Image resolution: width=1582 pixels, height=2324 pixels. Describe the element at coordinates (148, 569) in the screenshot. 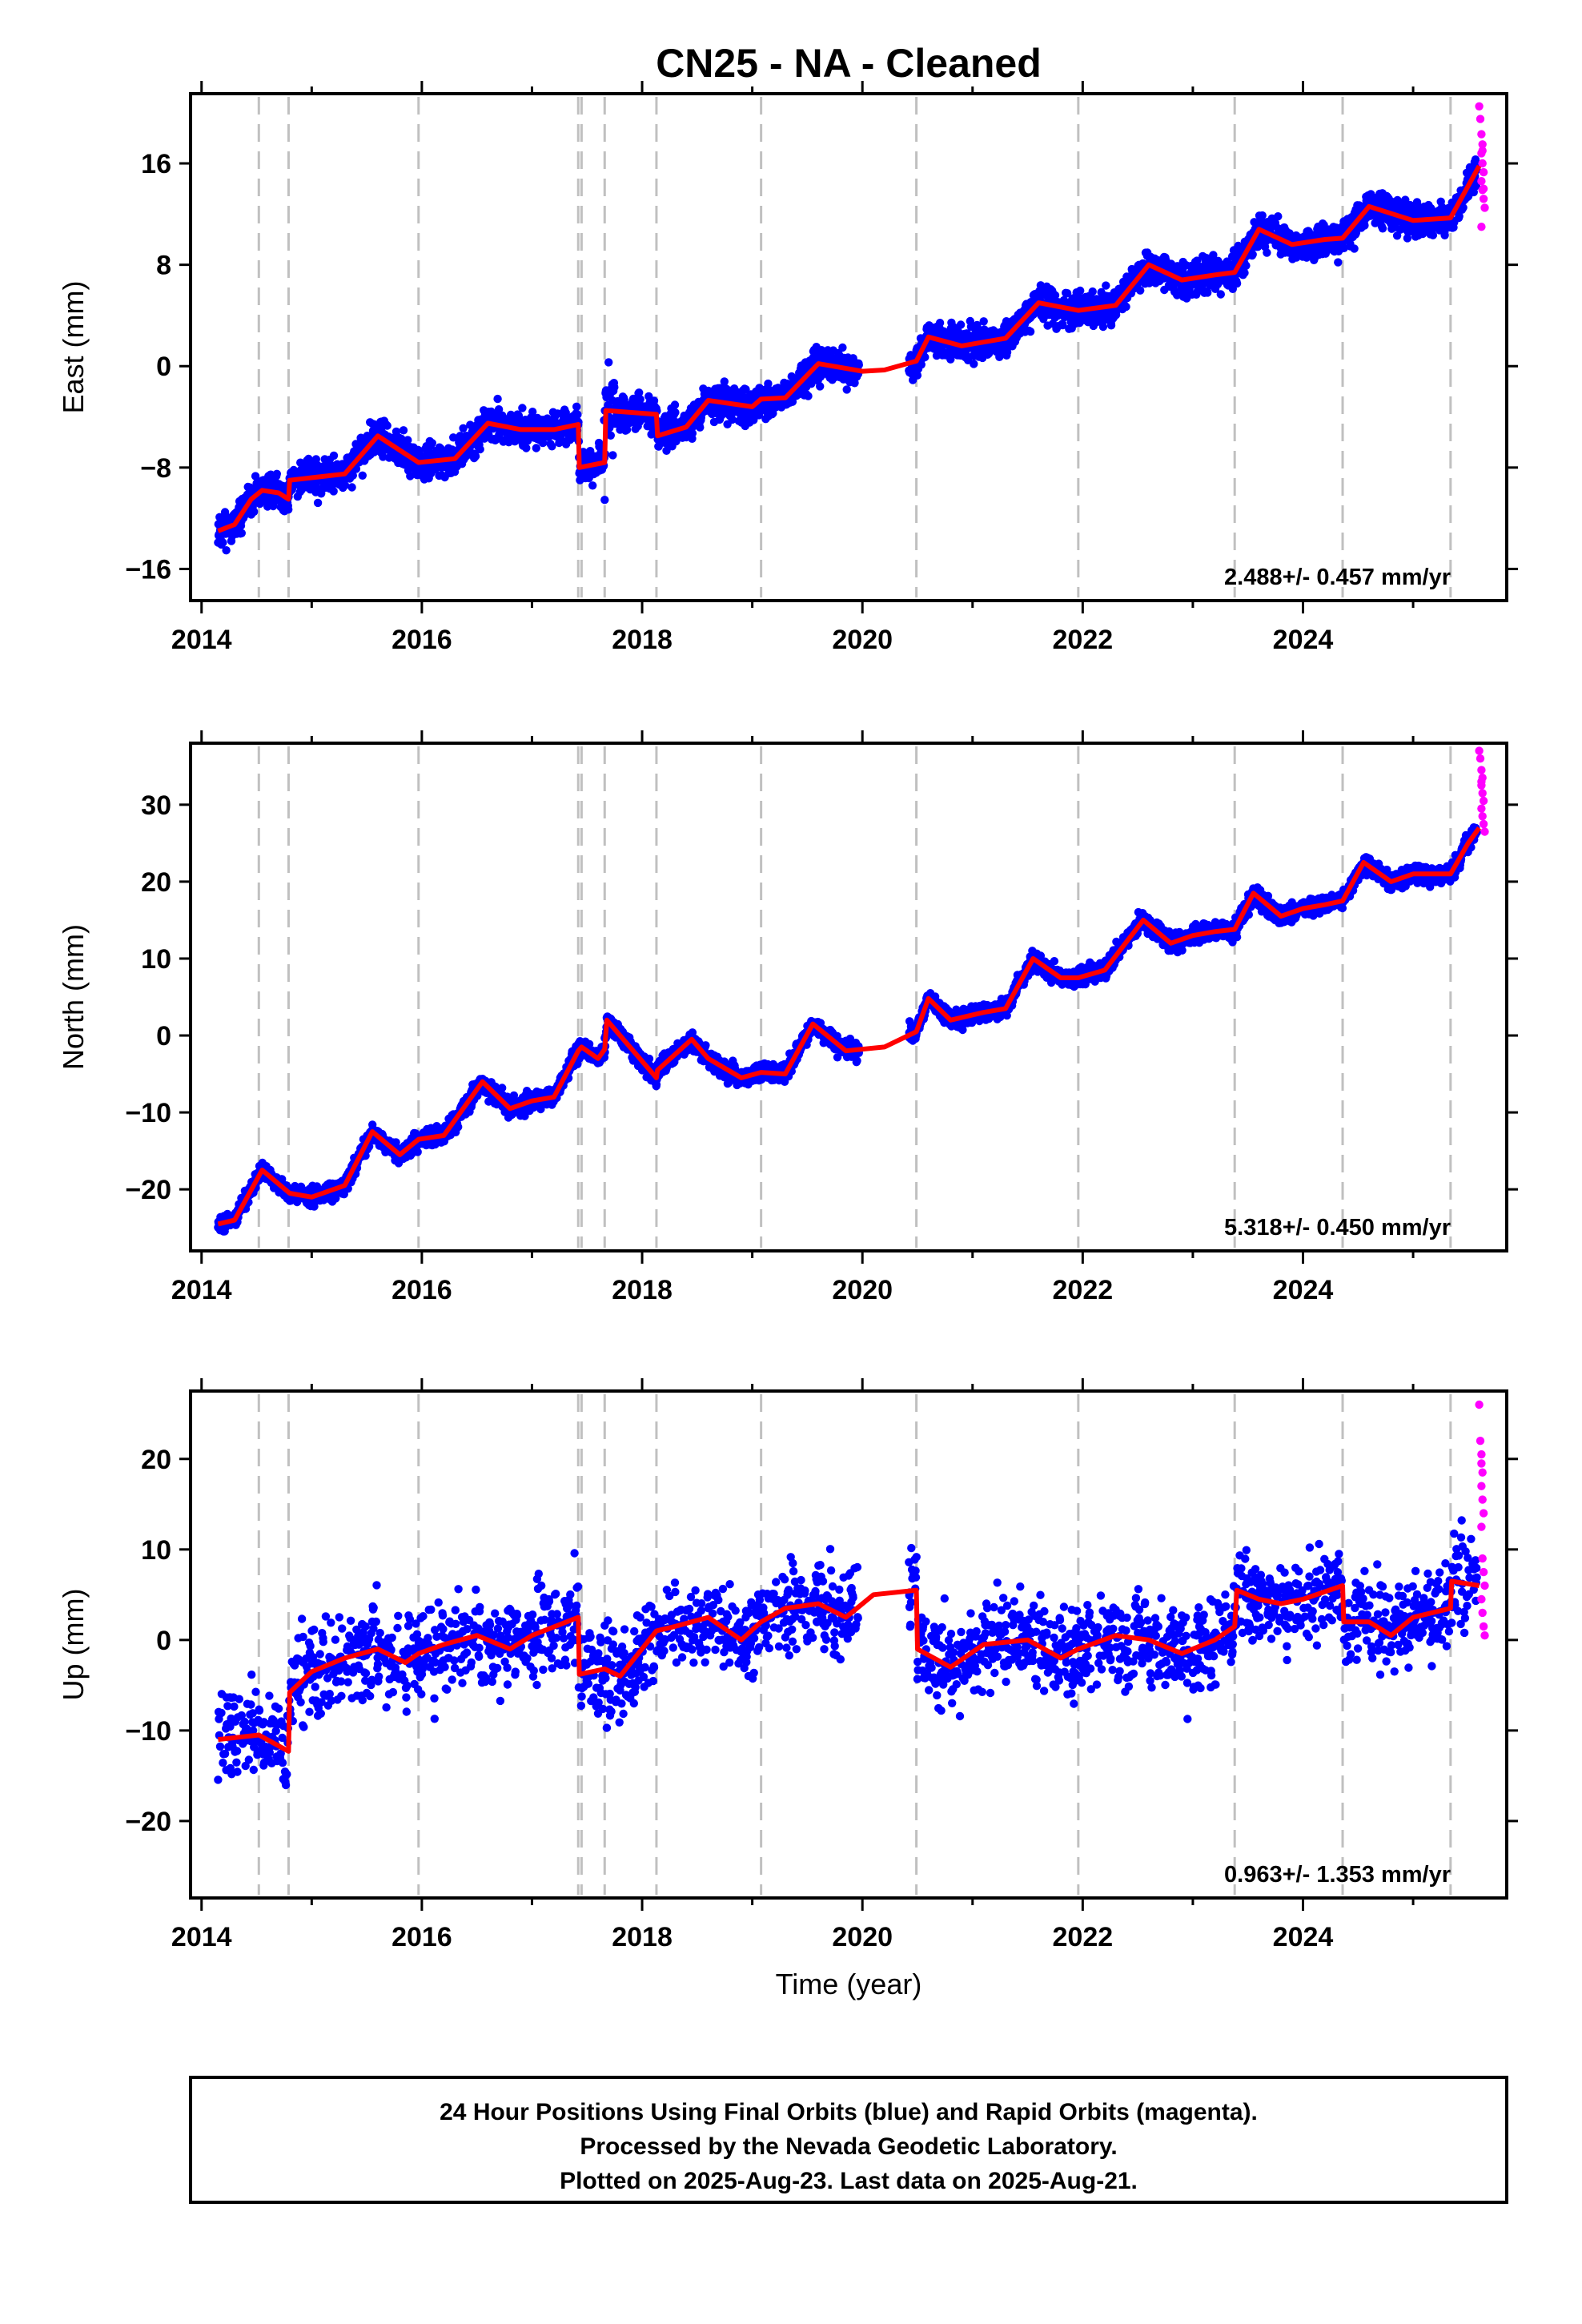

I see `y-tick-label: −16` at that location.